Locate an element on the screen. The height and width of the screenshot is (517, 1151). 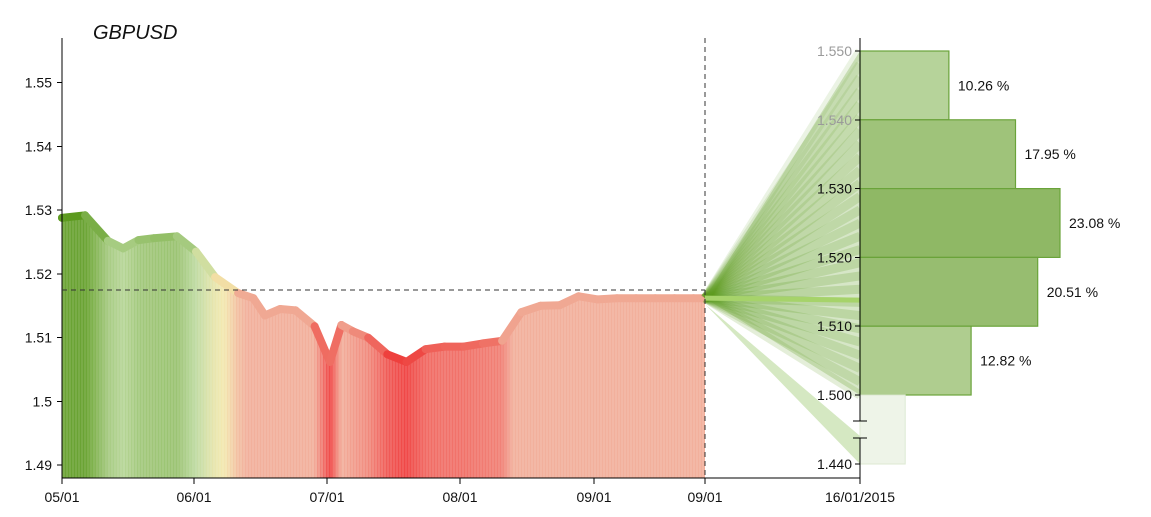
forecast-tick-label: 1.530 is located at coordinates (834, 189).